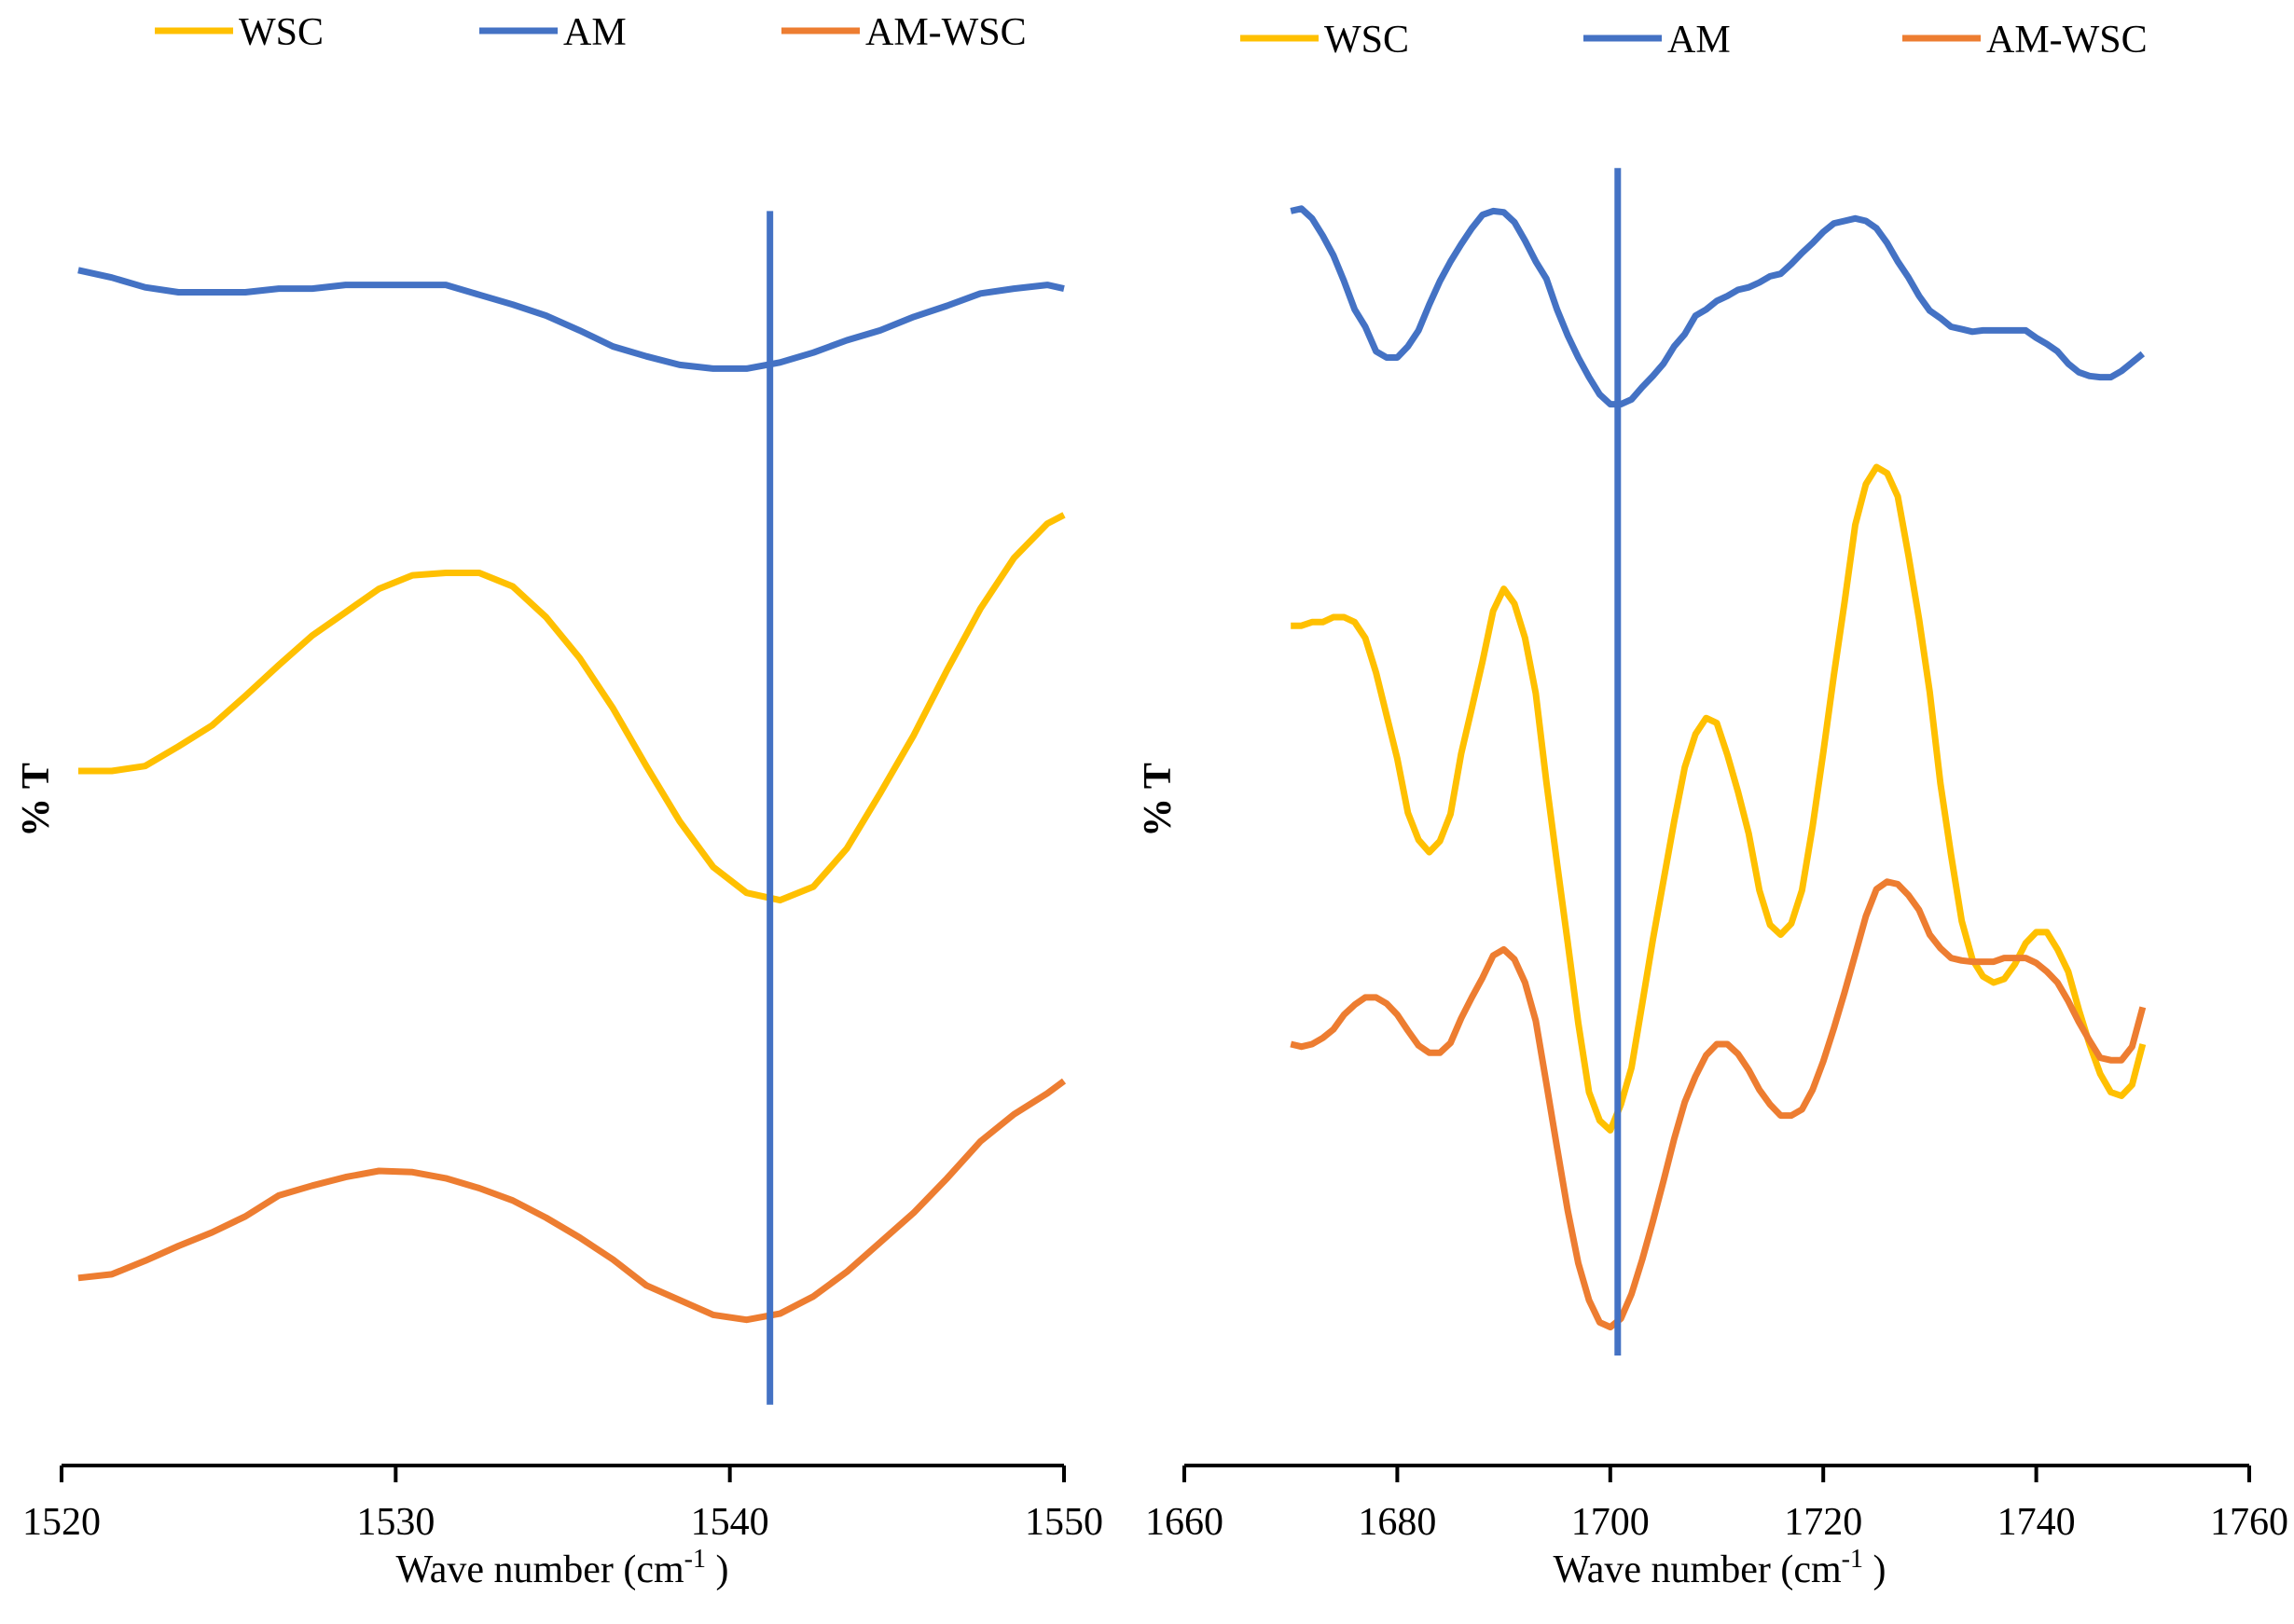 Image resolution: width=2294 pixels, height=1624 pixels. What do you see at coordinates (62, 1522) in the screenshot?
I see `x-tick-label-left-0: 1520` at bounding box center [62, 1522].